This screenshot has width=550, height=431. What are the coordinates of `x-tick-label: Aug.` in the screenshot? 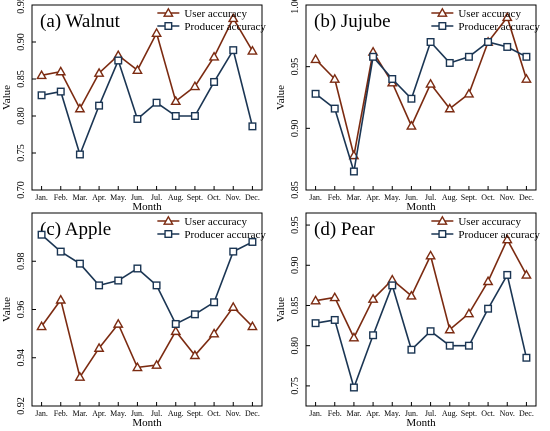 It's located at (176, 413).